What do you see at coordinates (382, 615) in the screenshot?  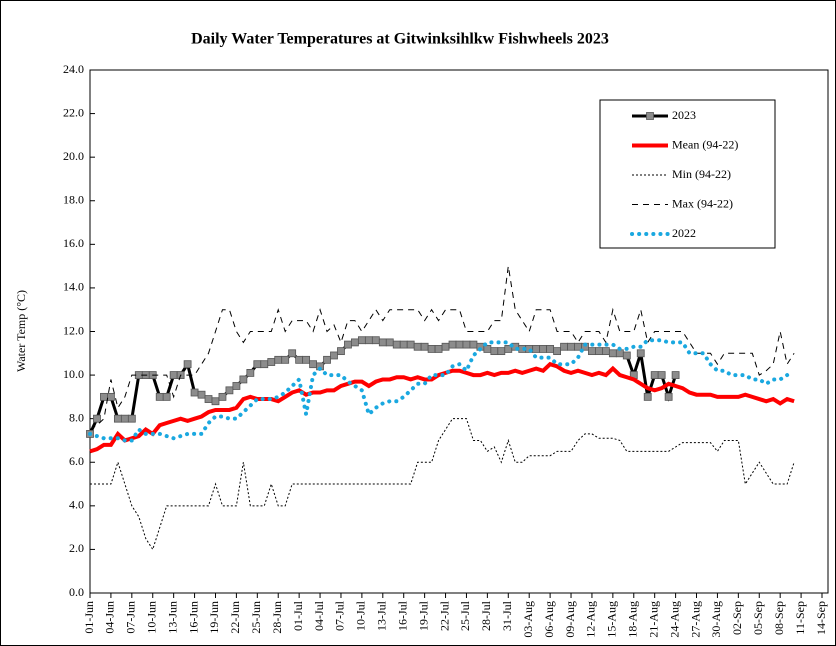 I see `x-tick-label: 13-Jul` at bounding box center [382, 615].